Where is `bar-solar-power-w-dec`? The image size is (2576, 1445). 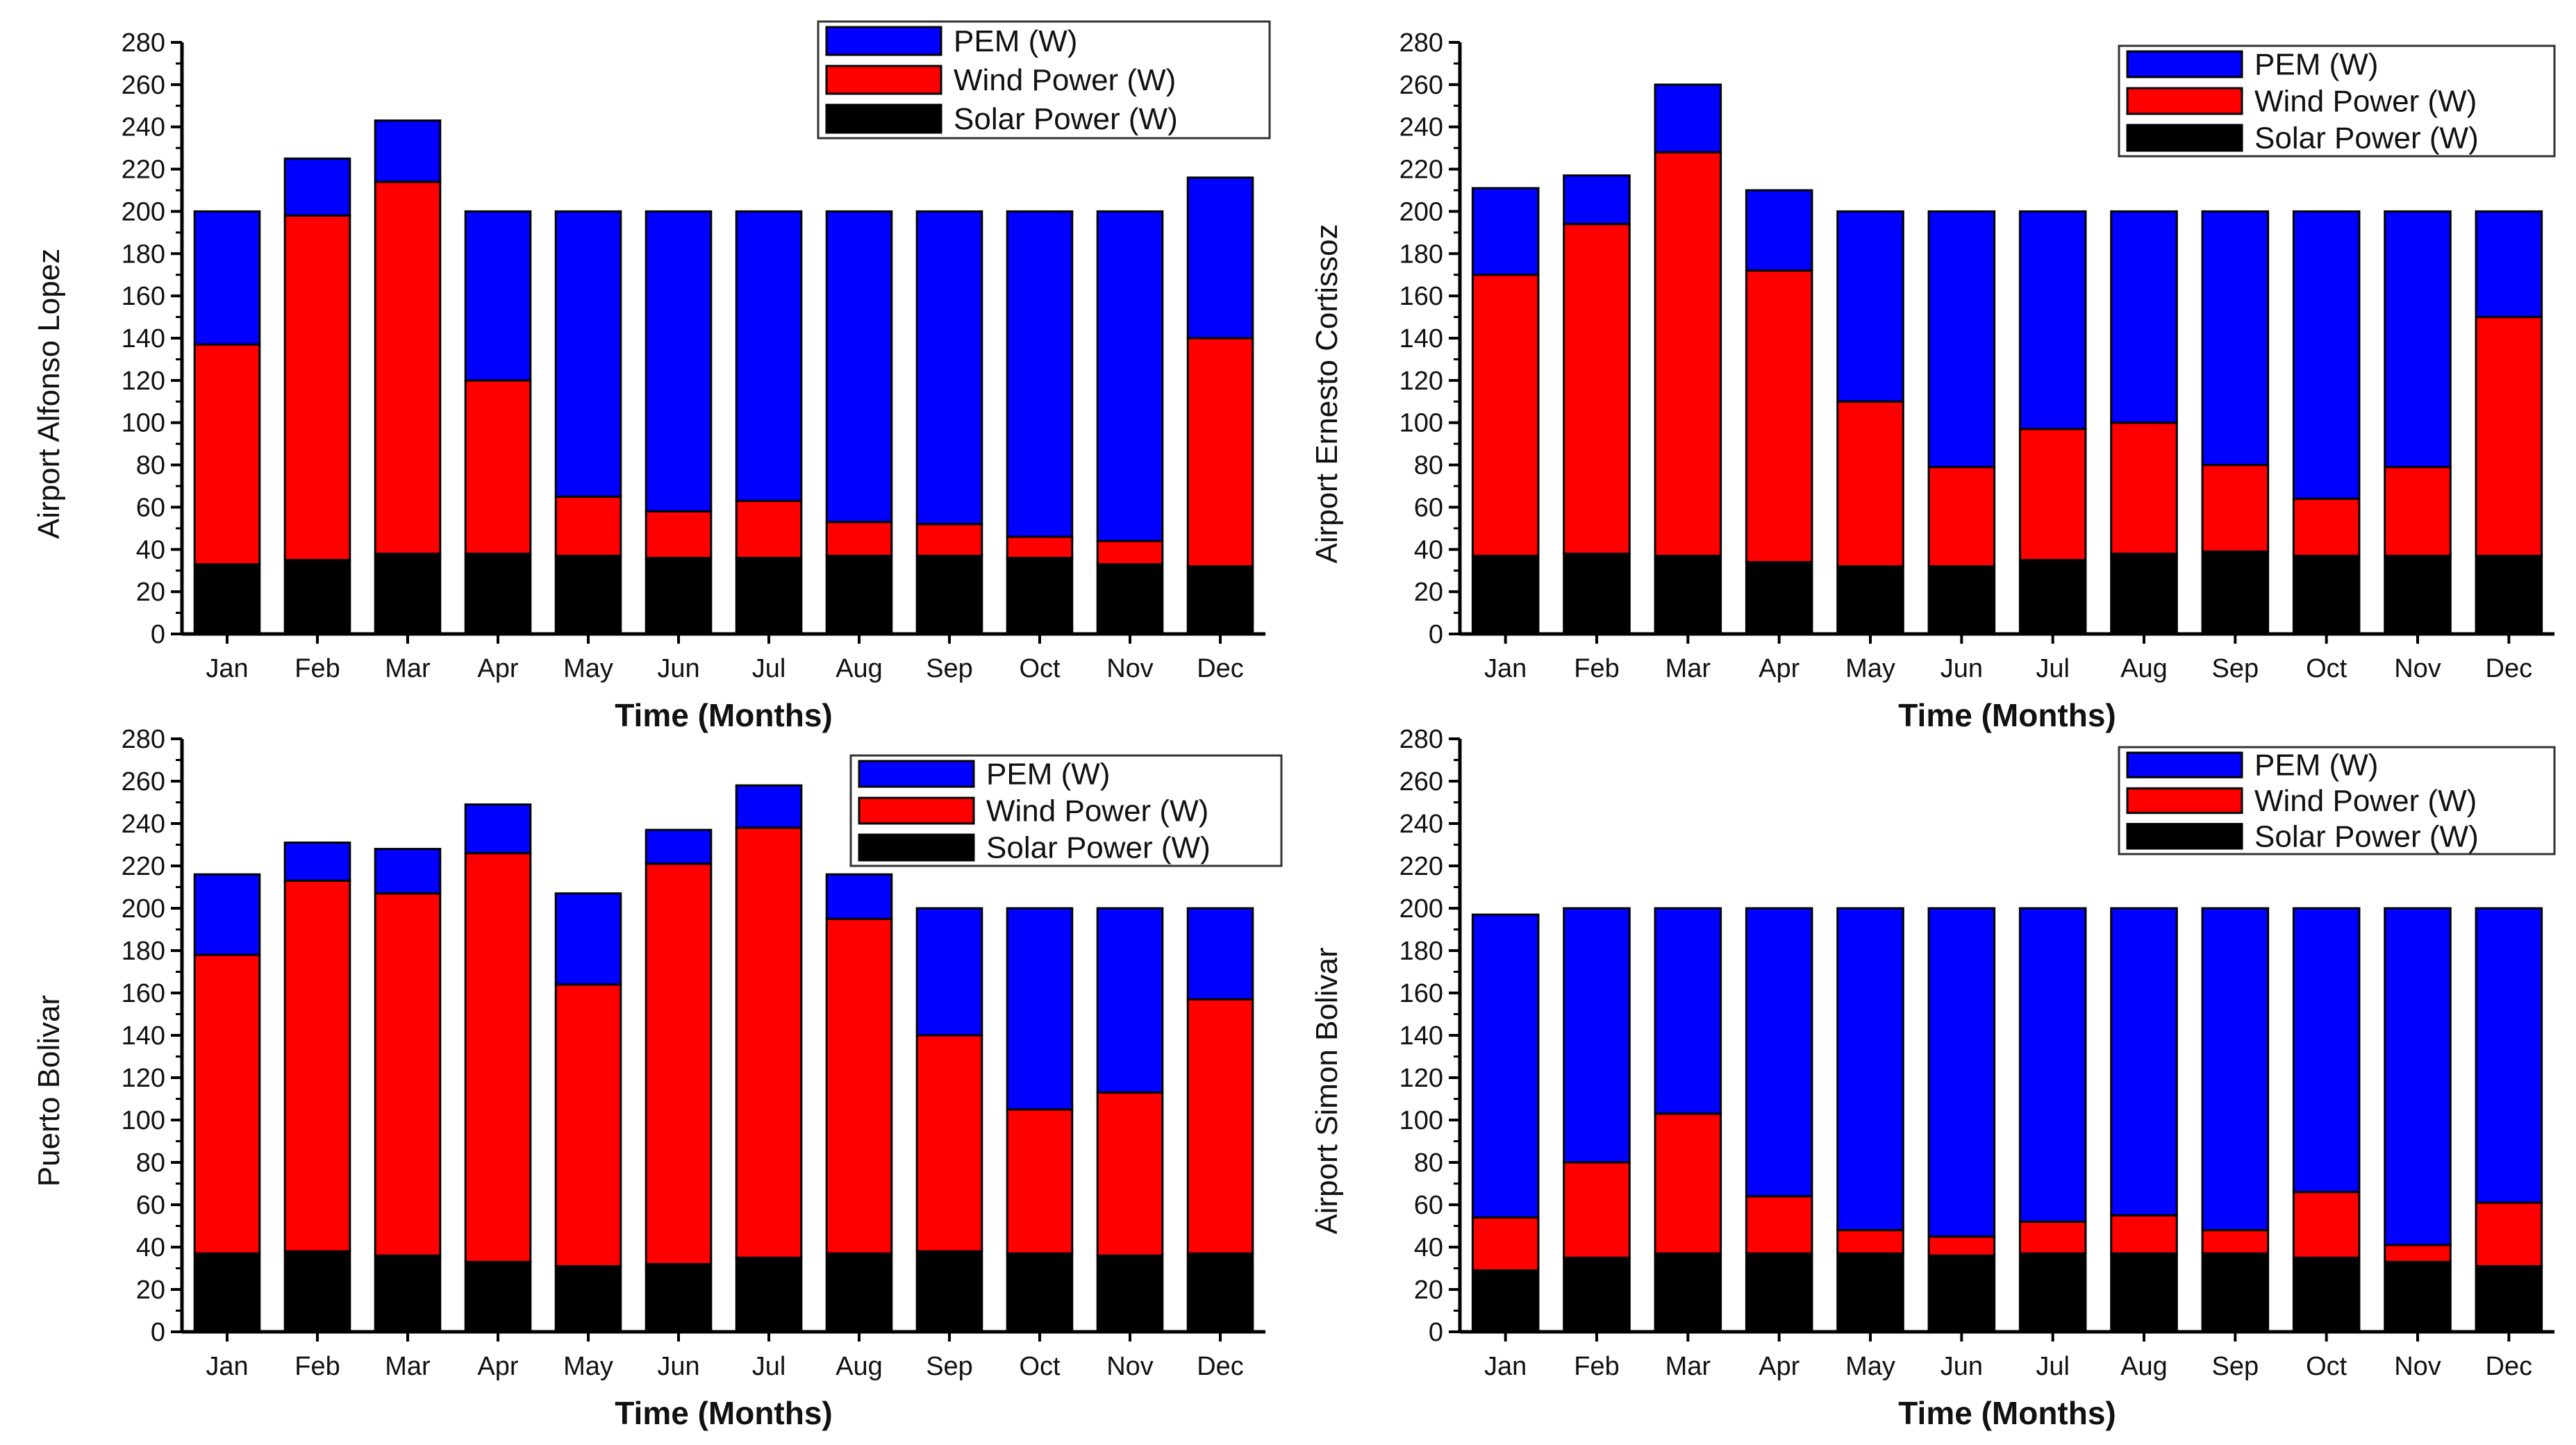 bar-solar-power-w-dec is located at coordinates (2509, 1298).